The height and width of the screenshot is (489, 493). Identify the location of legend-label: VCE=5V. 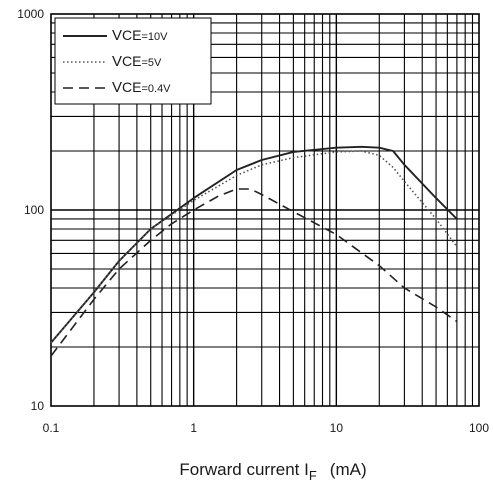
(137, 61).